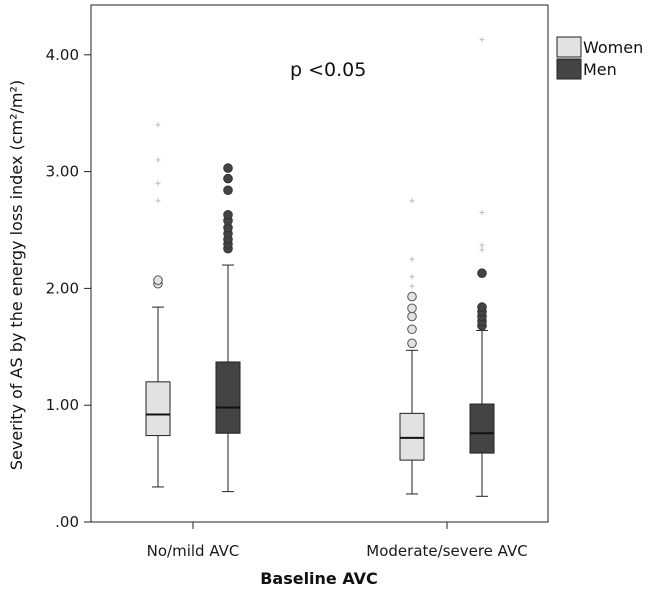 This screenshot has height=590, width=653. Describe the element at coordinates (193, 551) in the screenshot. I see `x-category-label: No/mild AVC` at that location.